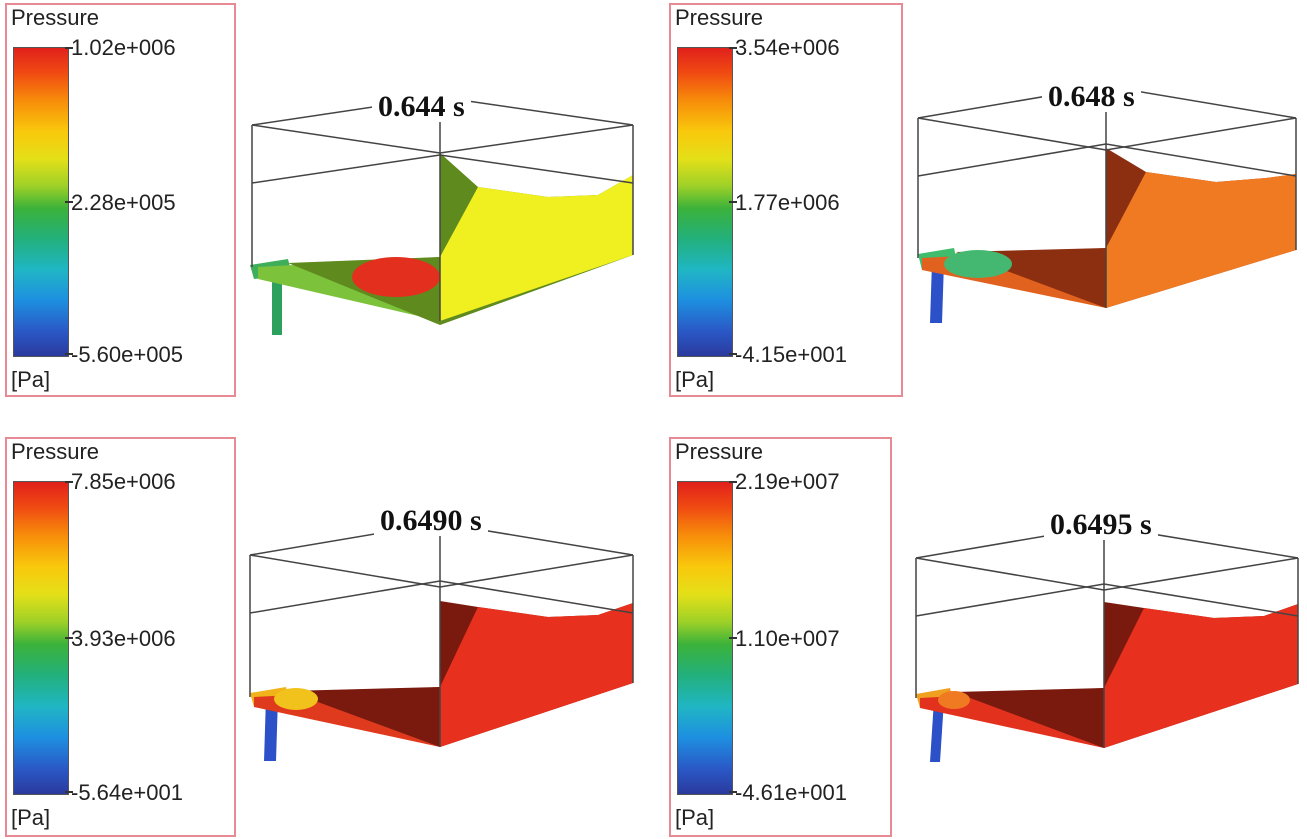 Image resolution: width=1307 pixels, height=839 pixels. I want to click on legend-min: -4.15e+001, so click(791, 354).